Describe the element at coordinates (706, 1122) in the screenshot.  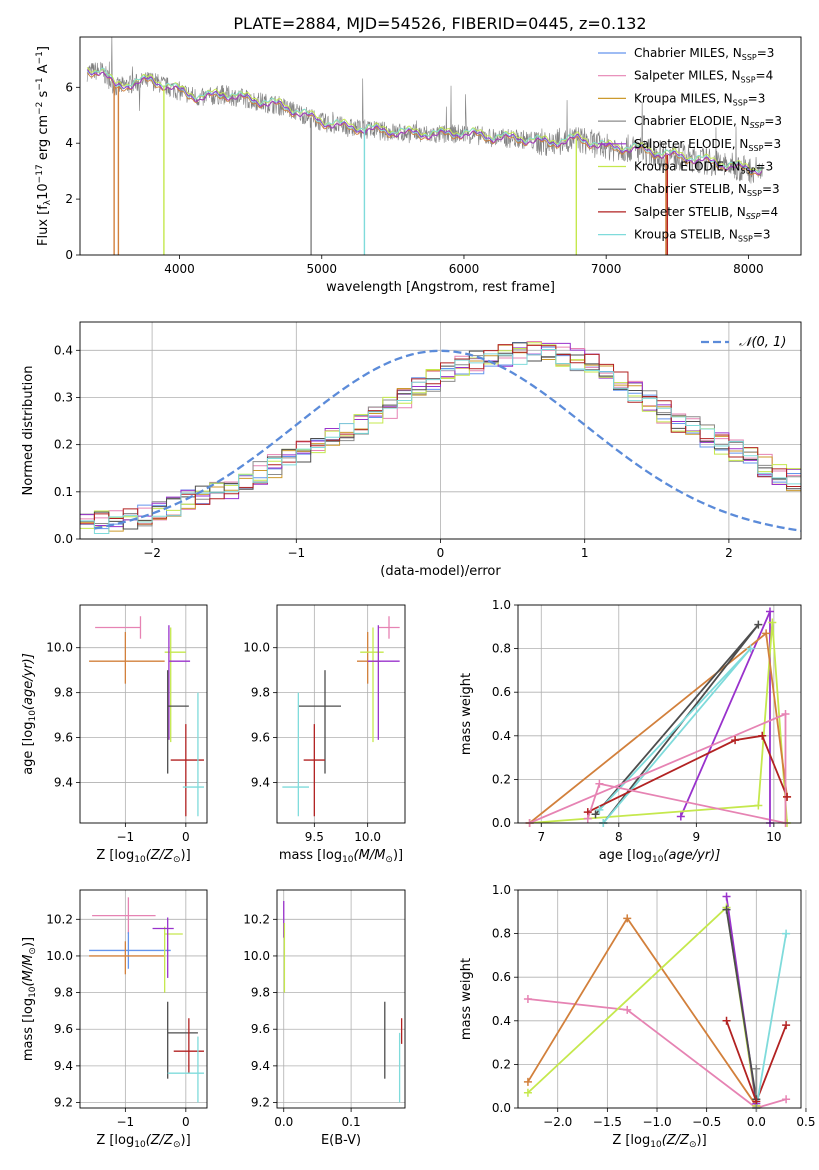
I see `x-tick-label: −0.5` at that location.